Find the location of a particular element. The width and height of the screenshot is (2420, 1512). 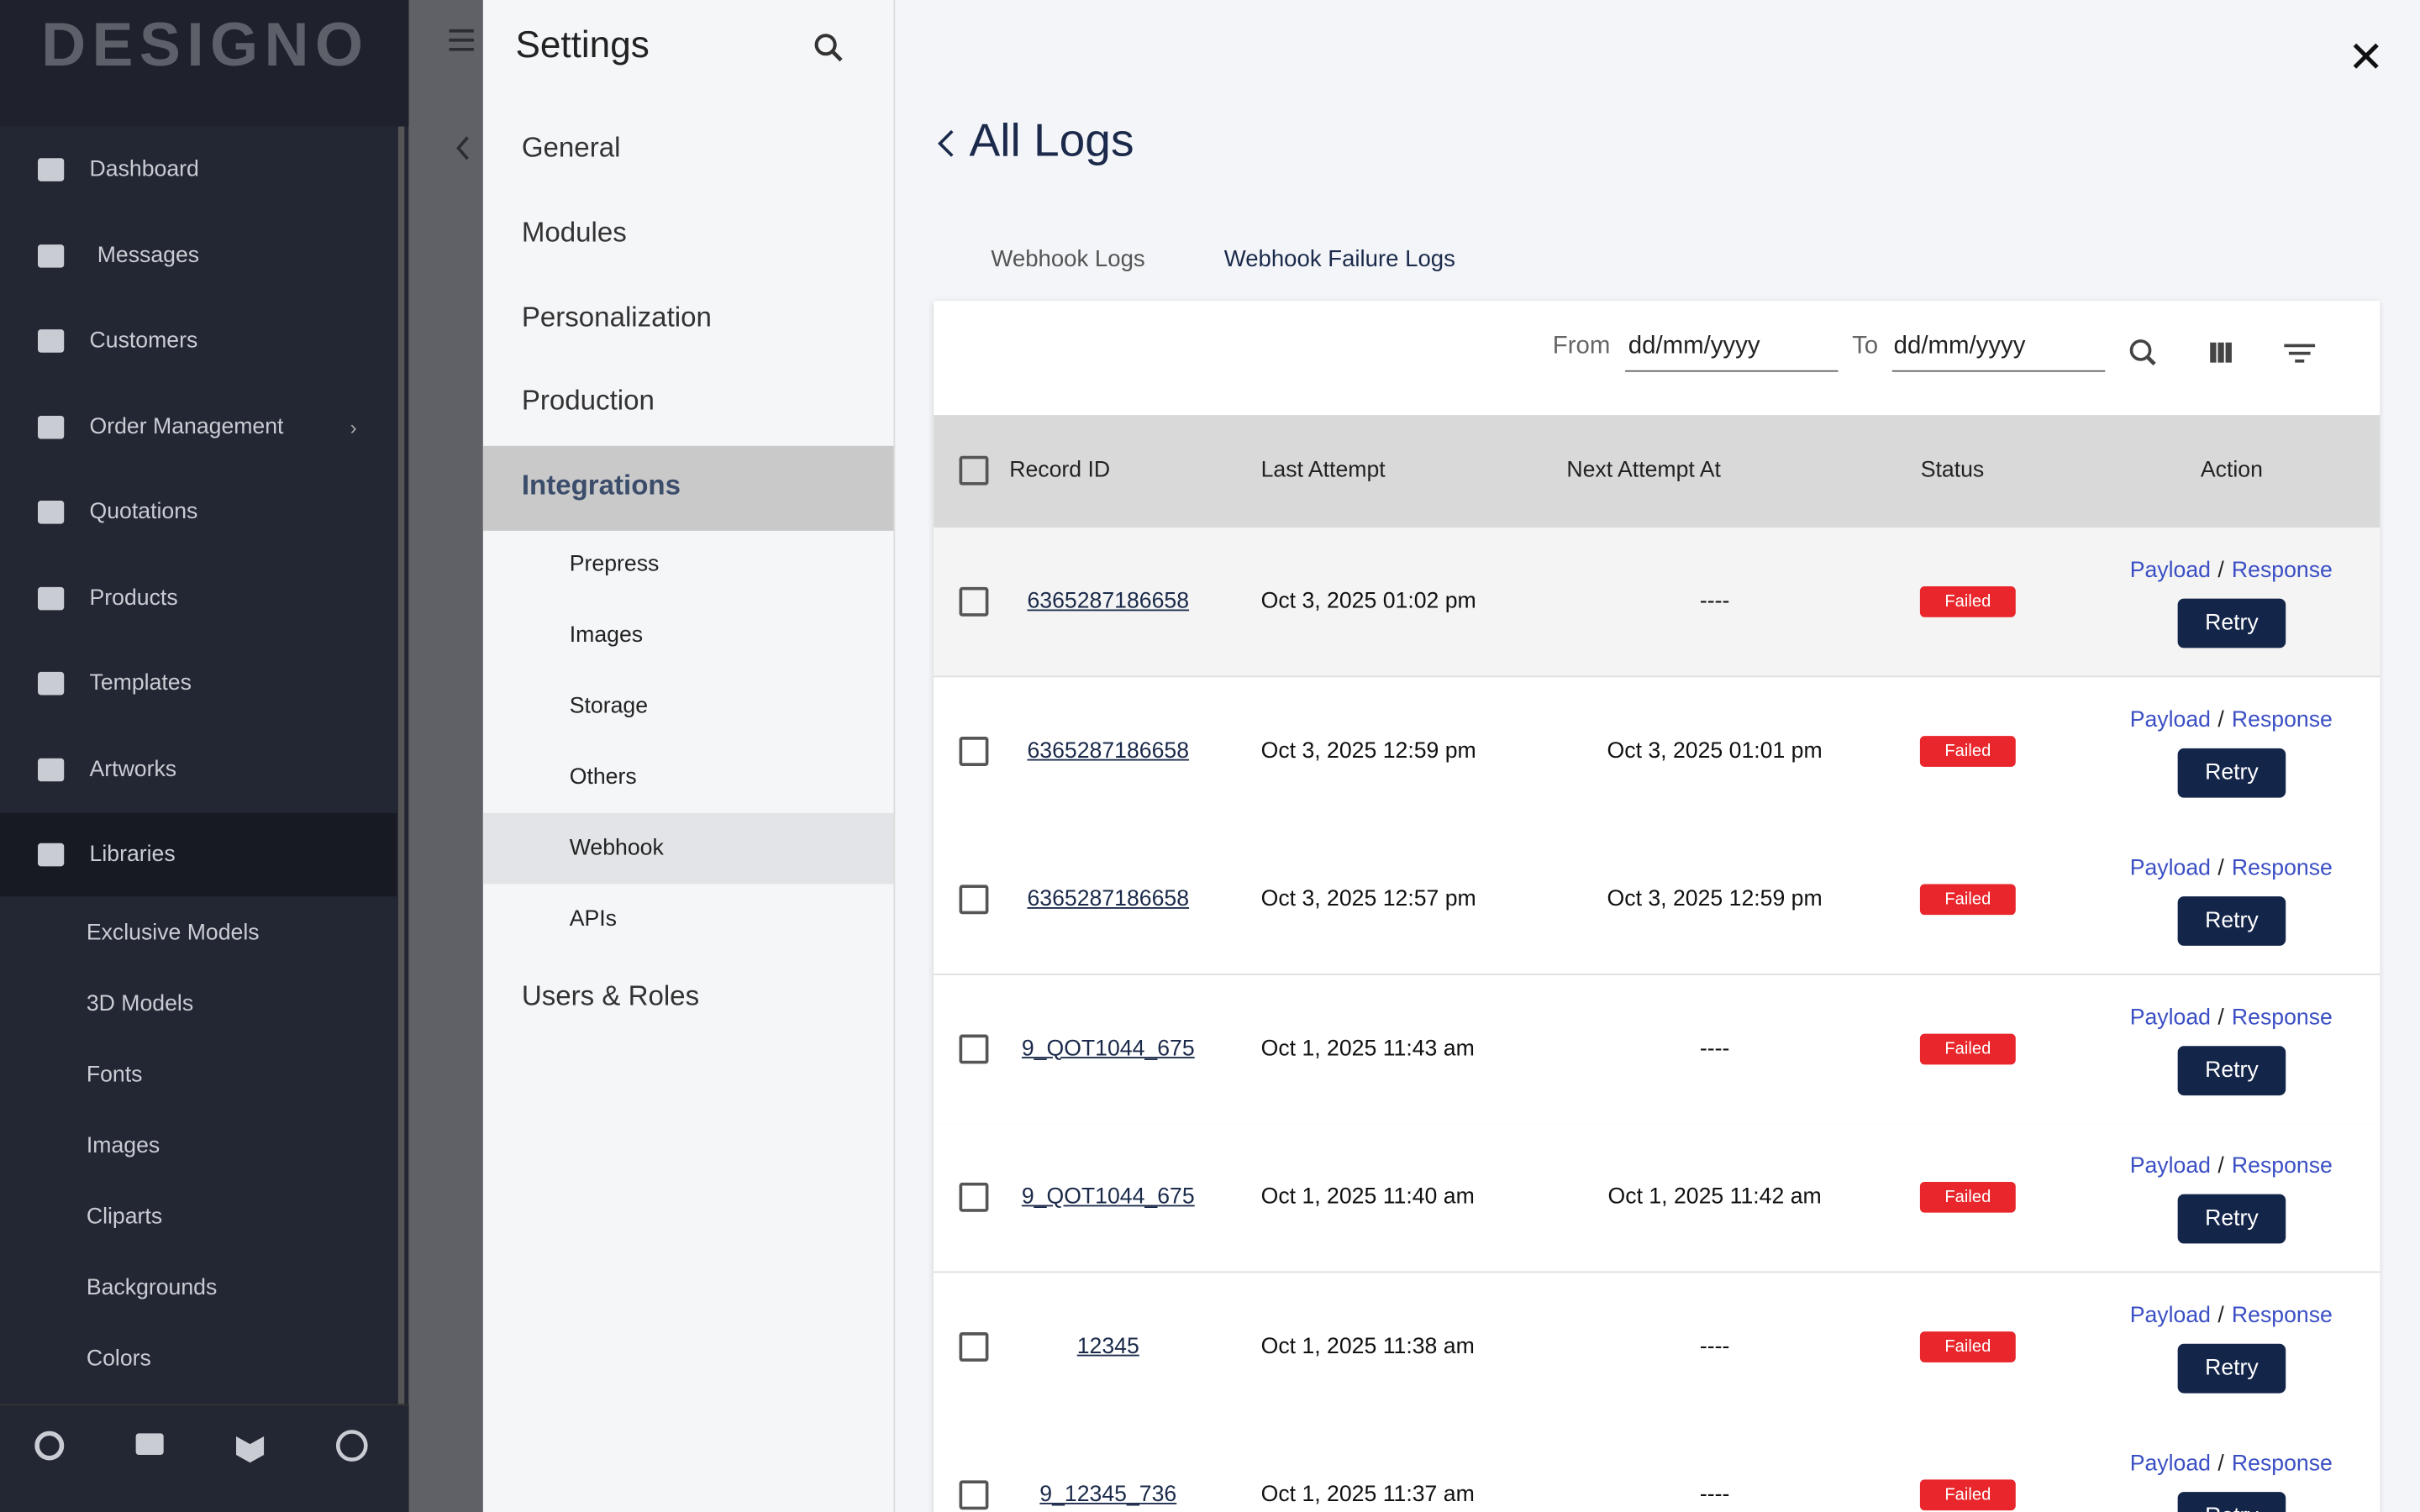

settings-item: Production is located at coordinates (588, 401).